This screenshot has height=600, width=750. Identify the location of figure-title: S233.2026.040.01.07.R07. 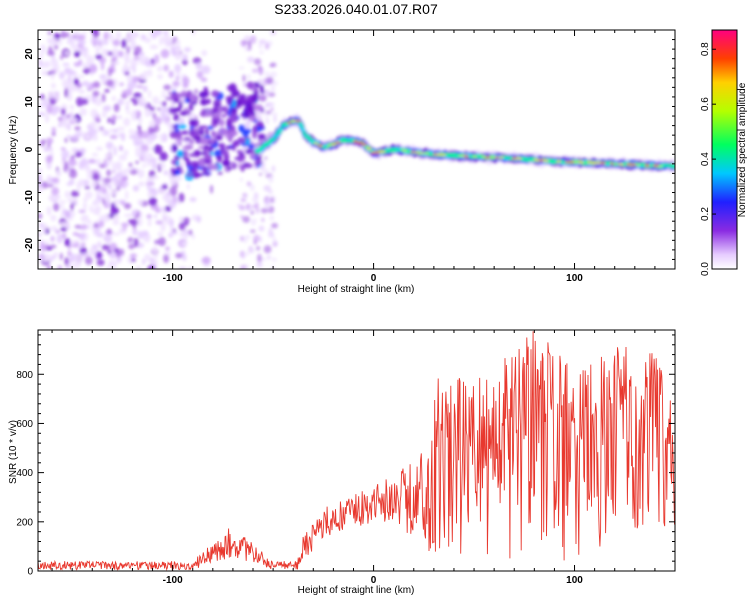
(356, 9).